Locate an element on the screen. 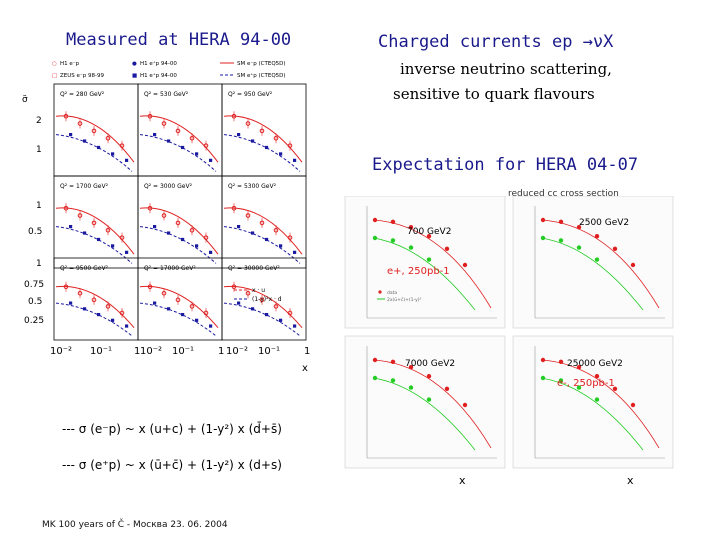 This screenshot has width=720, height=540. left-yaxis-label: σ̃ is located at coordinates (25, 100).